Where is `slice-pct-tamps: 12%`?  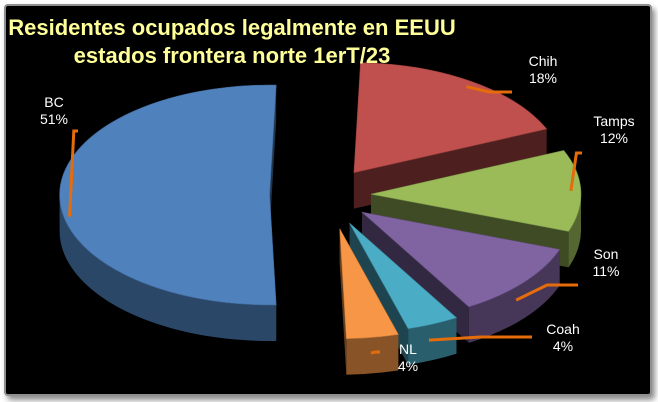
slice-pct-tamps: 12% is located at coordinates (614, 138).